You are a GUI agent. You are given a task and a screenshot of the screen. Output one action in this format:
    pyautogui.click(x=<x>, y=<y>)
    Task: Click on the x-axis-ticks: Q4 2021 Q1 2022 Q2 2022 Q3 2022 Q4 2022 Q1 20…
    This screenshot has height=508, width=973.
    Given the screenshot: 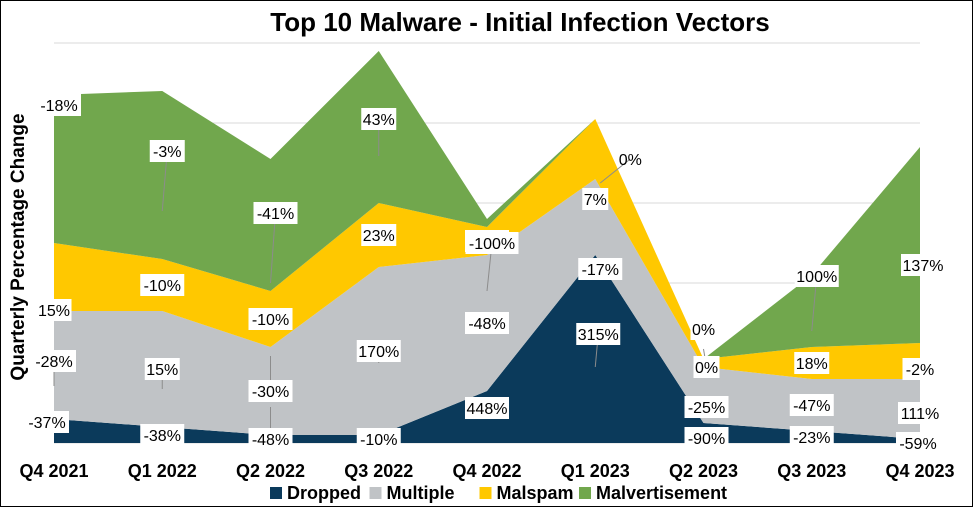 What is the action you would take?
    pyautogui.click(x=486, y=471)
    